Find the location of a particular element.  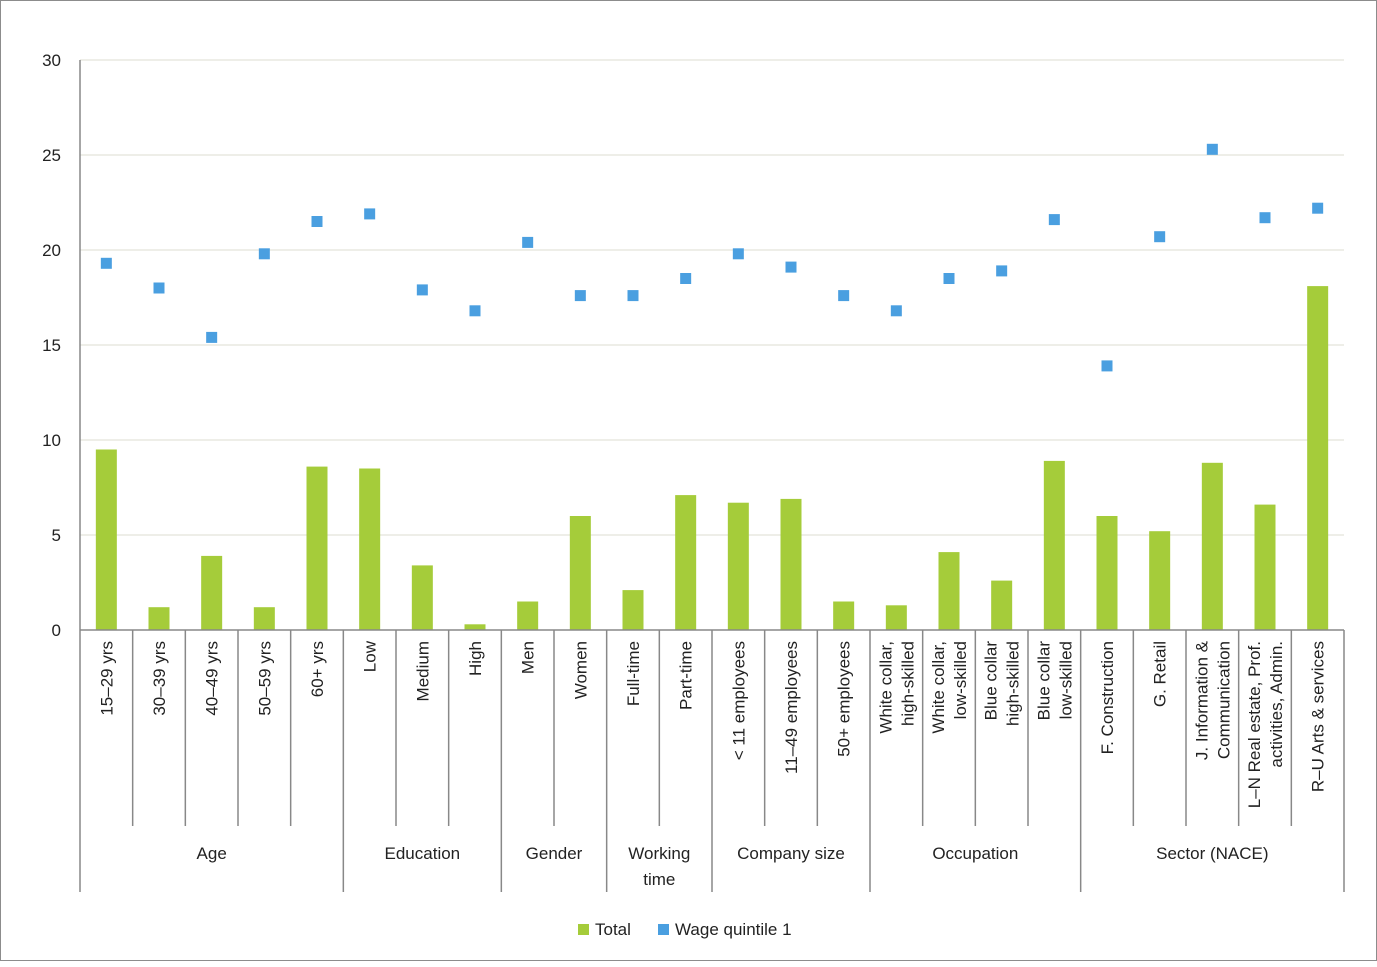

label-line: 50+ employees is located at coordinates (844, 699).